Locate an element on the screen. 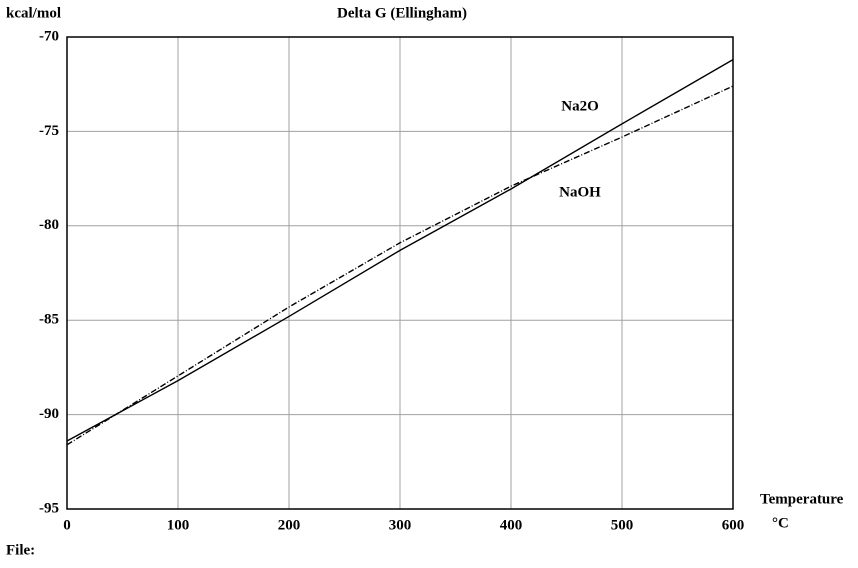  x-axis-label: Temperature is located at coordinates (802, 499).